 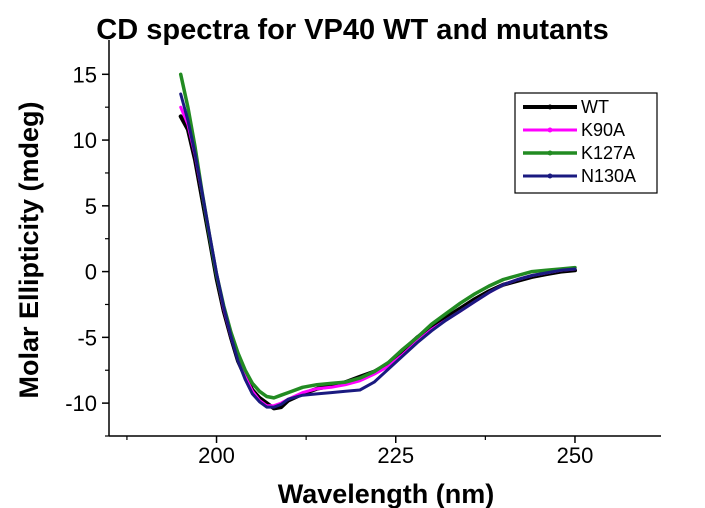 What do you see at coordinates (603, 130) in the screenshot?
I see `legend-label: K90A` at bounding box center [603, 130].